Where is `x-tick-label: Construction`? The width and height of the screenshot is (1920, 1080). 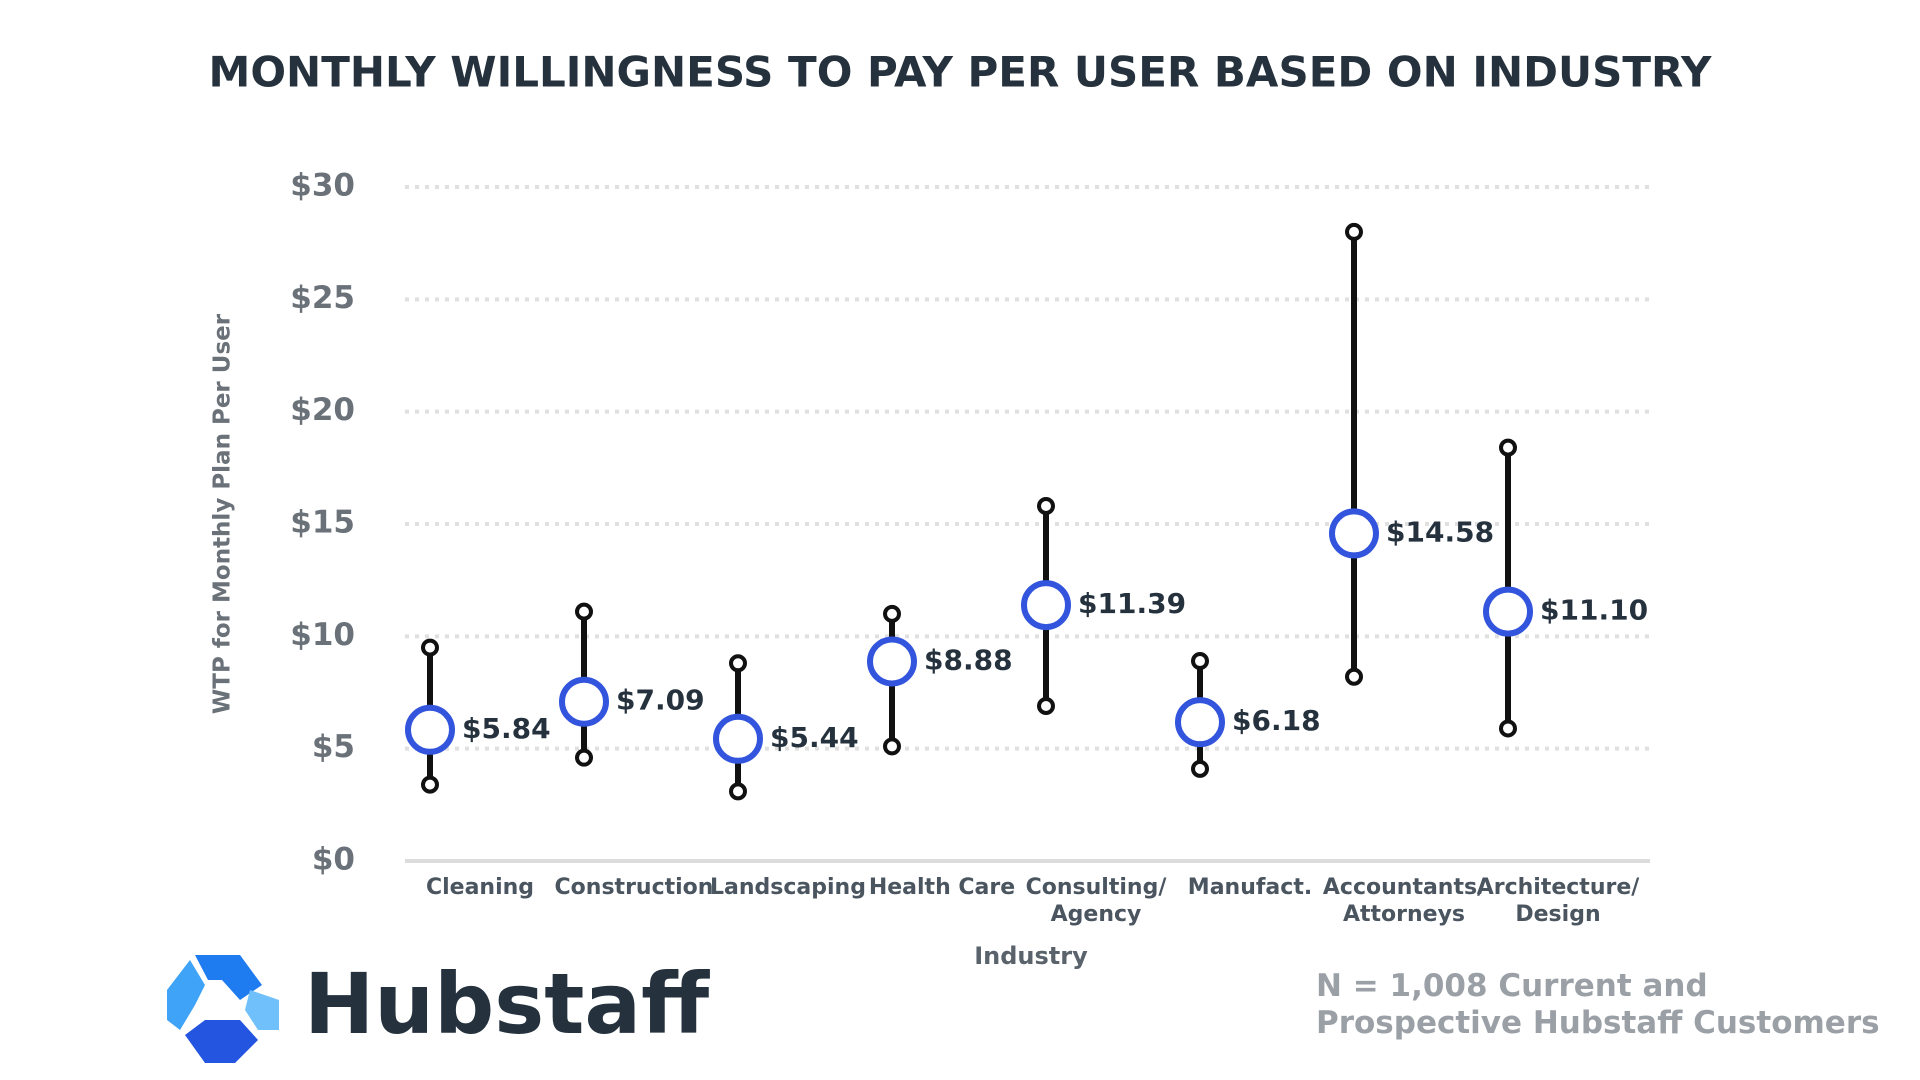 x-tick-label: Construction is located at coordinates (634, 887).